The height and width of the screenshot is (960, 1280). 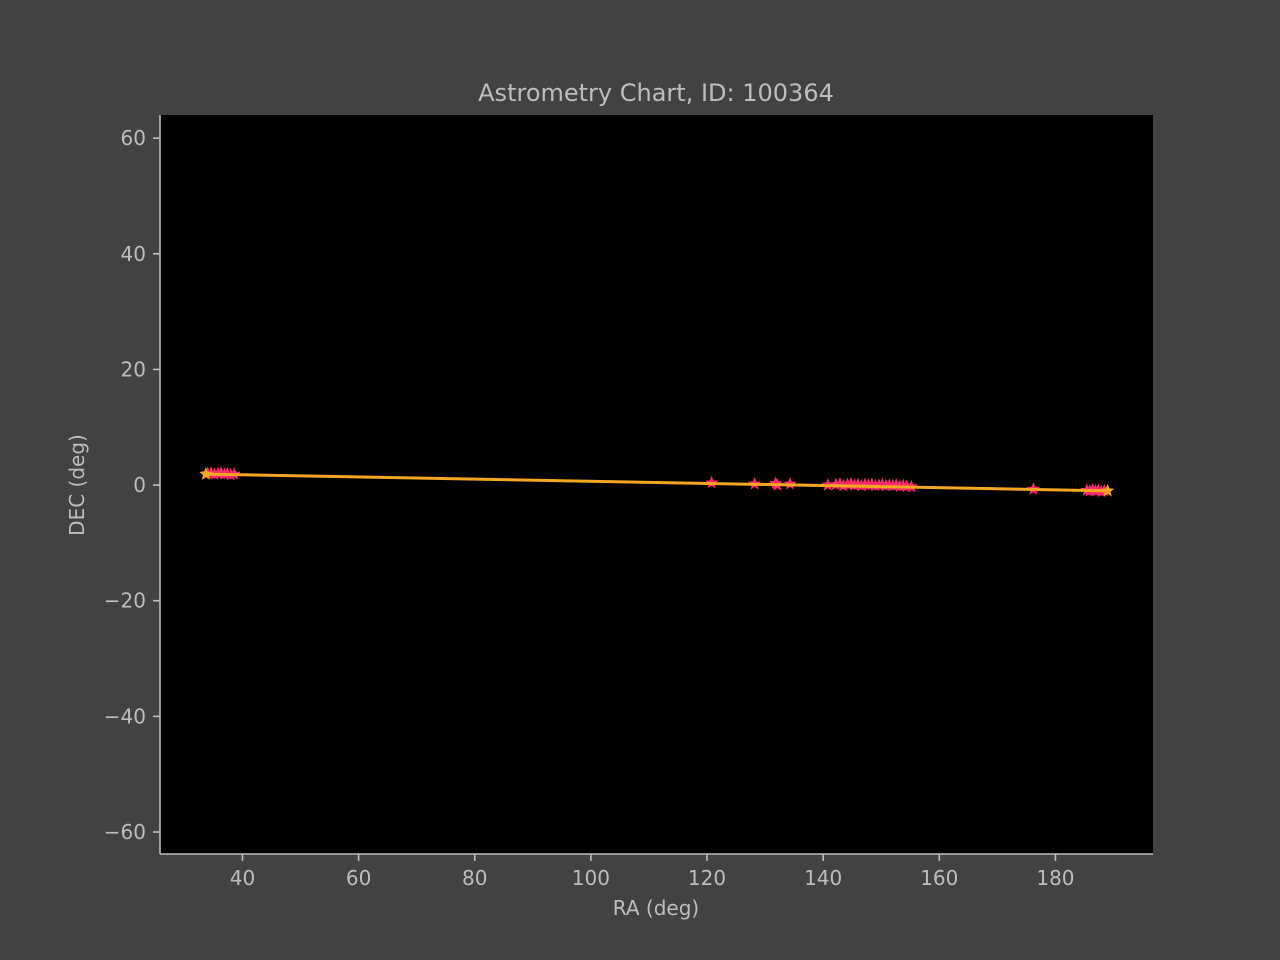 What do you see at coordinates (1055, 878) in the screenshot?
I see `x-tick-label: 180` at bounding box center [1055, 878].